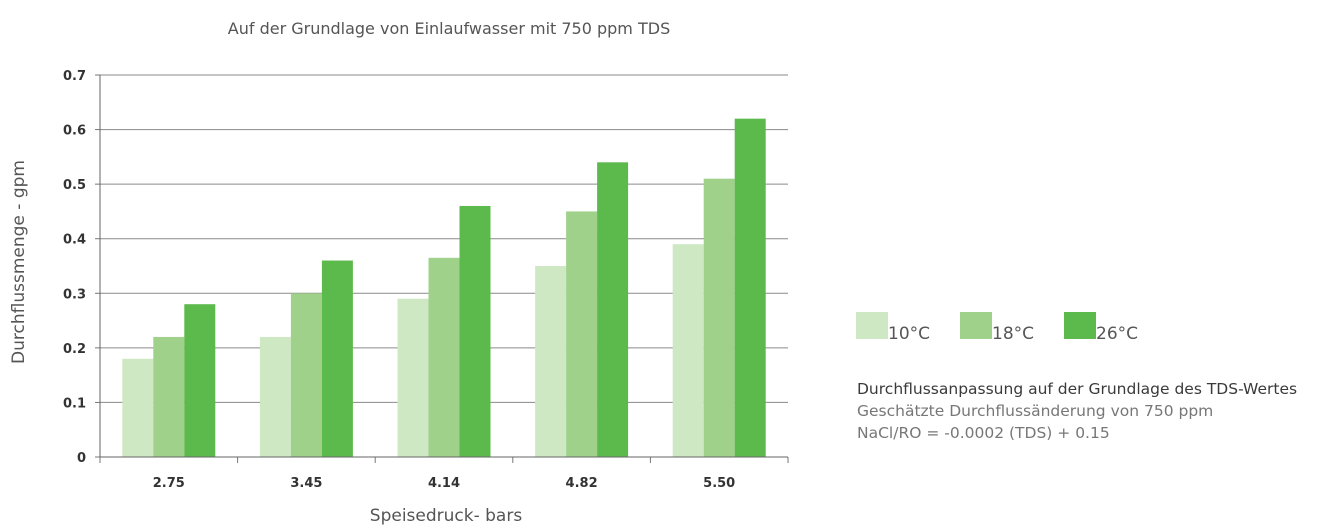 Image resolution: width=1322 pixels, height=529 pixels. What do you see at coordinates (1117, 334) in the screenshot?
I see `legend-label-26c: 26°C` at bounding box center [1117, 334].